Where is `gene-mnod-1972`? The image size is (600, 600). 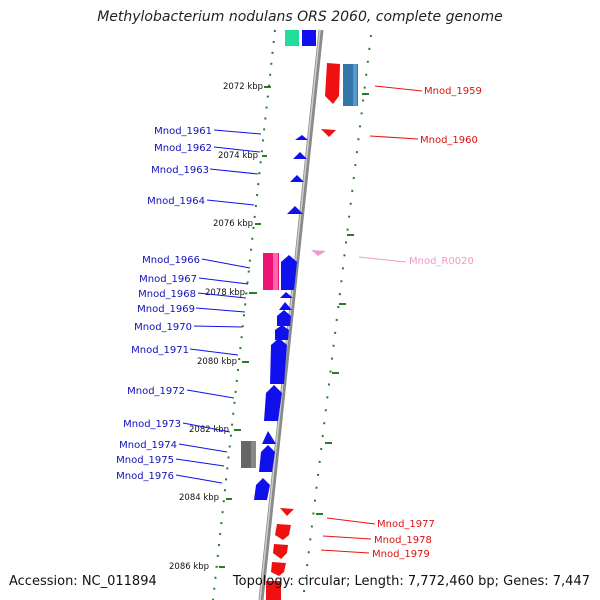
gene-mnod-1972 is located at coordinates (273, 403).